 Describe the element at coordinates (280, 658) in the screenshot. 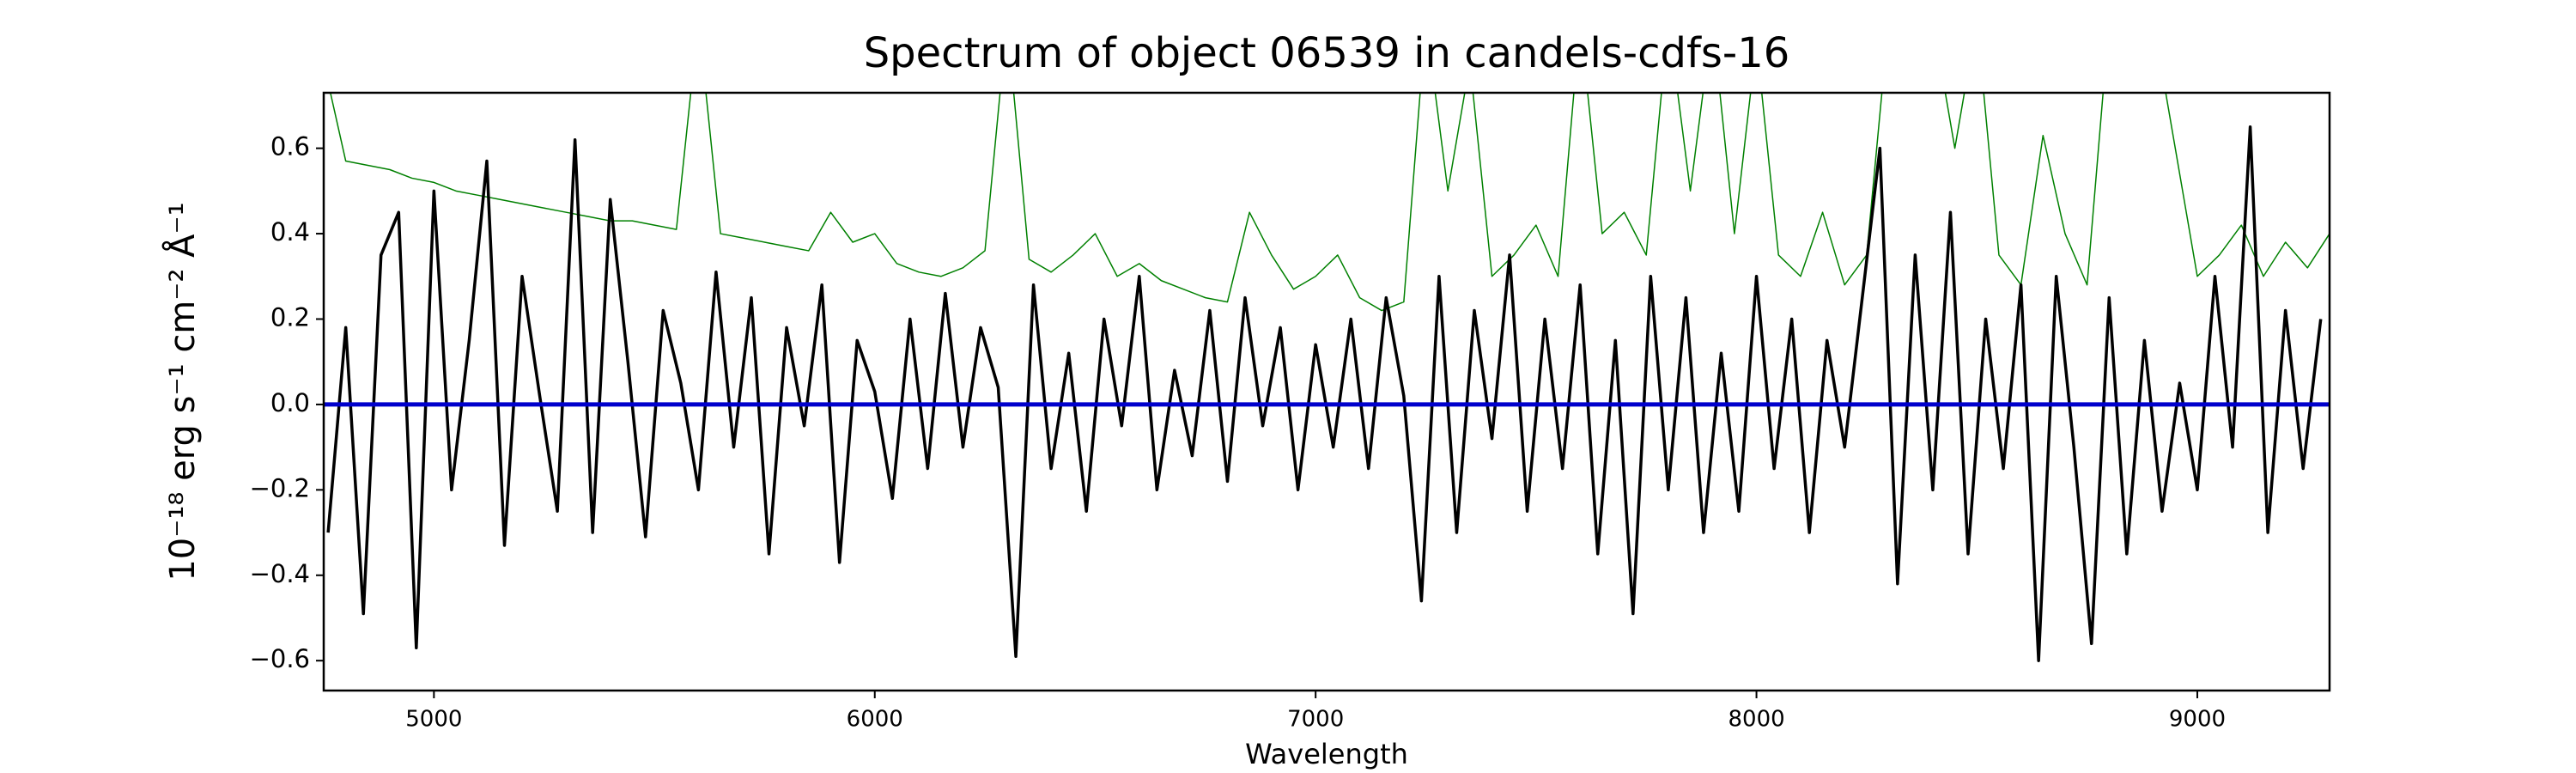

I see `y-tick-label: −0.6` at that location.